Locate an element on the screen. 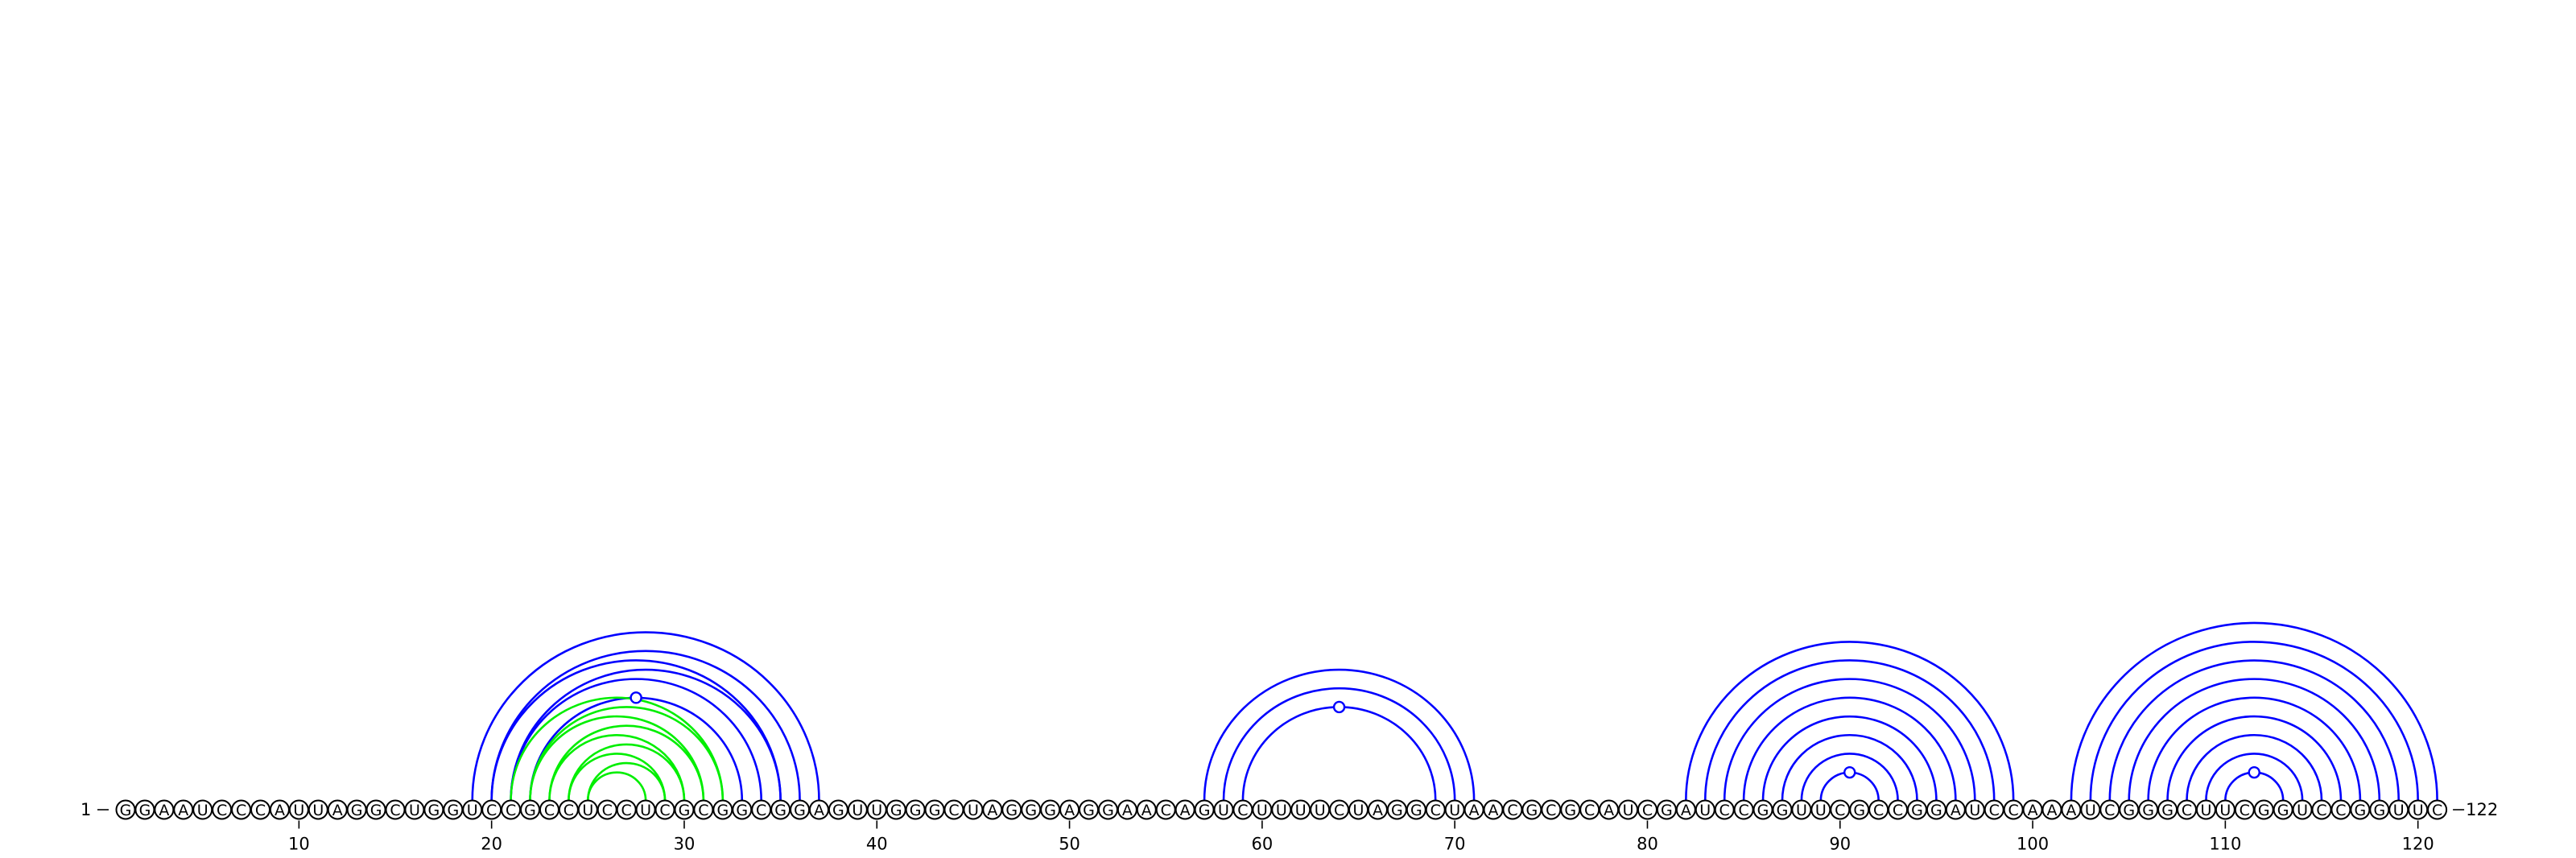 Image resolution: width=2576 pixels, height=858 pixels. tick-label: 120 is located at coordinates (2418, 845).